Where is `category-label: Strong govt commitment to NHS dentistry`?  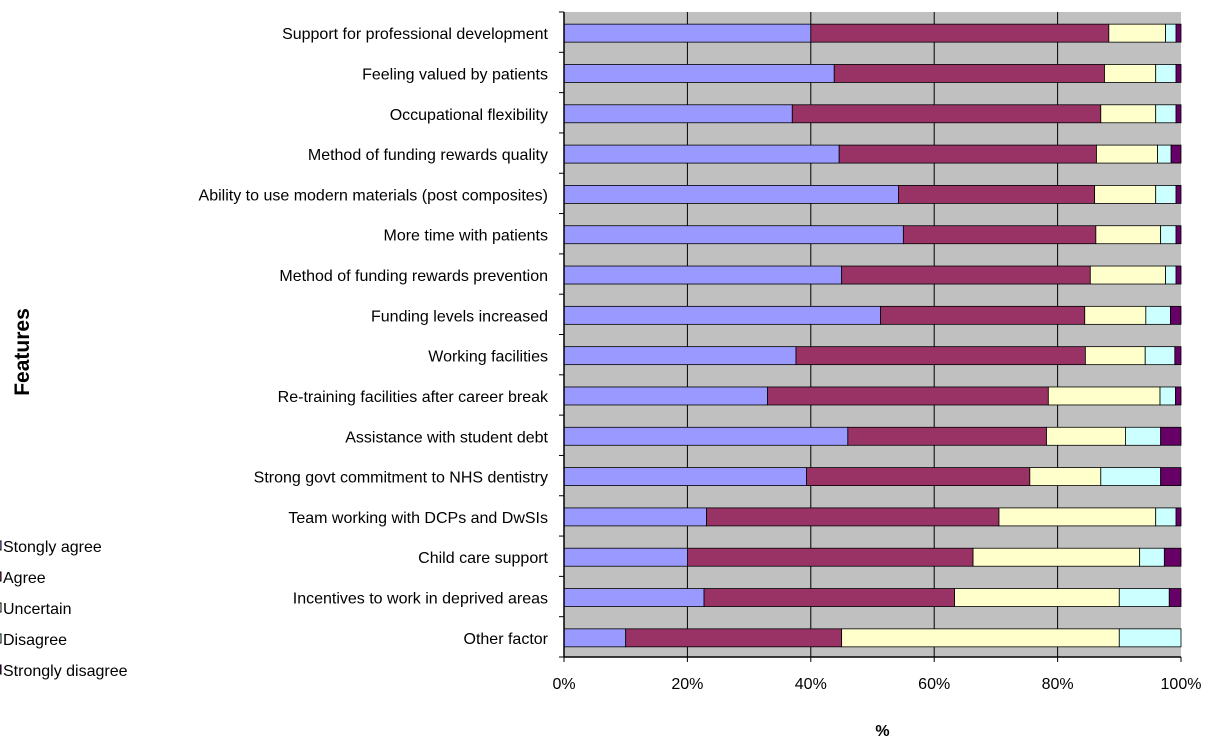
category-label: Strong govt commitment to NHS dentistry is located at coordinates (401, 478).